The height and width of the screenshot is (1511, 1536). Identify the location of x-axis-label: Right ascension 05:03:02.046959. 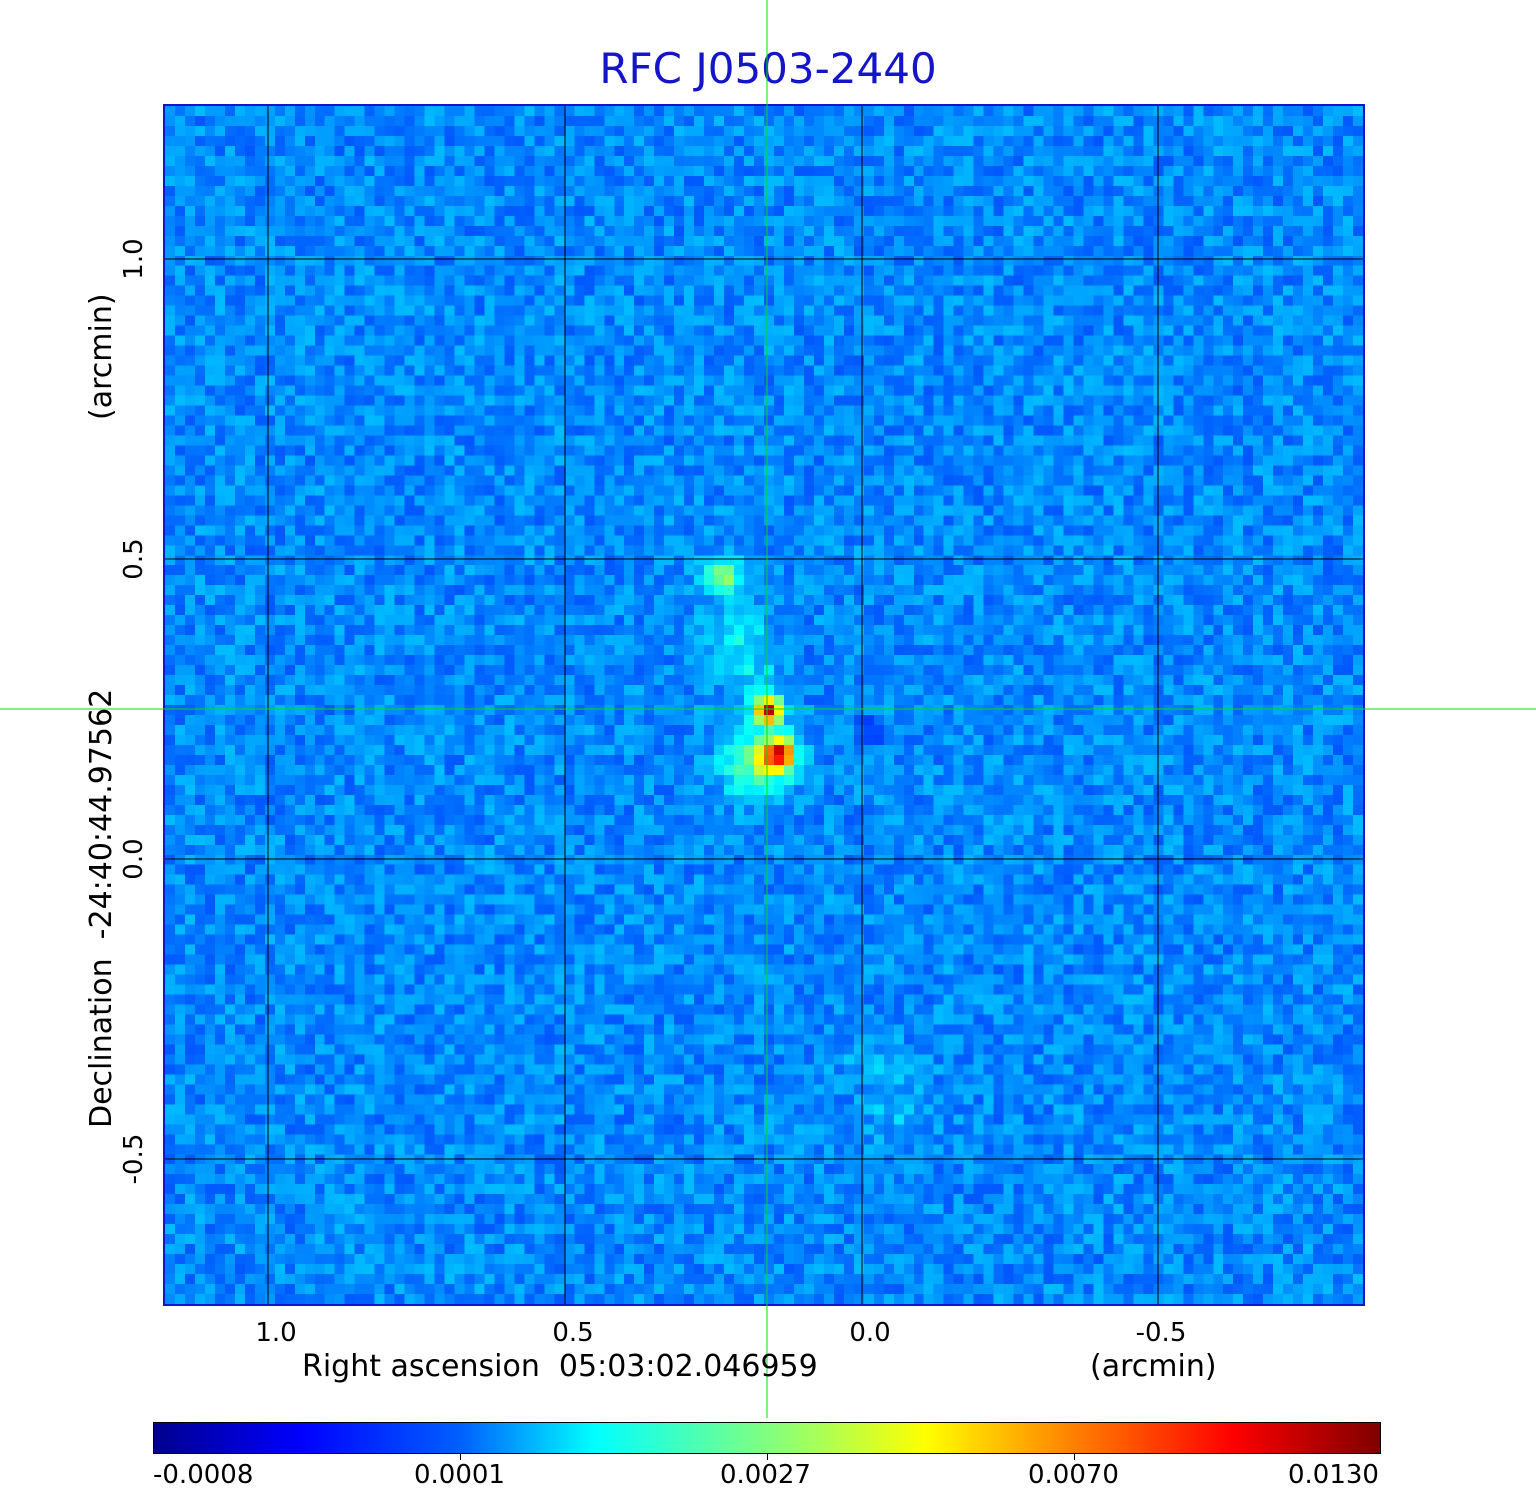
(560, 1366).